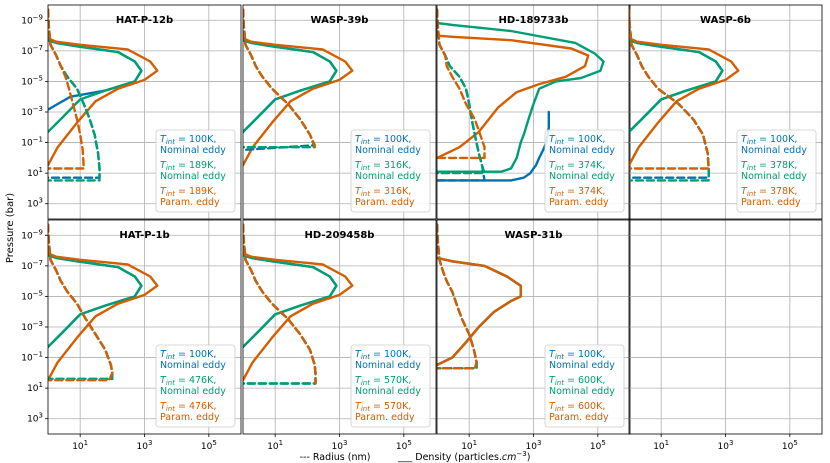 This screenshot has width=830, height=463. I want to click on panel-title: HD-209458b, so click(340, 235).